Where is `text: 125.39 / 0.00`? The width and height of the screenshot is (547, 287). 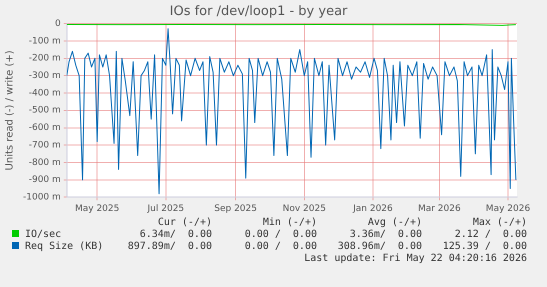
text: 125.39 / 0.00 is located at coordinates (484, 247).